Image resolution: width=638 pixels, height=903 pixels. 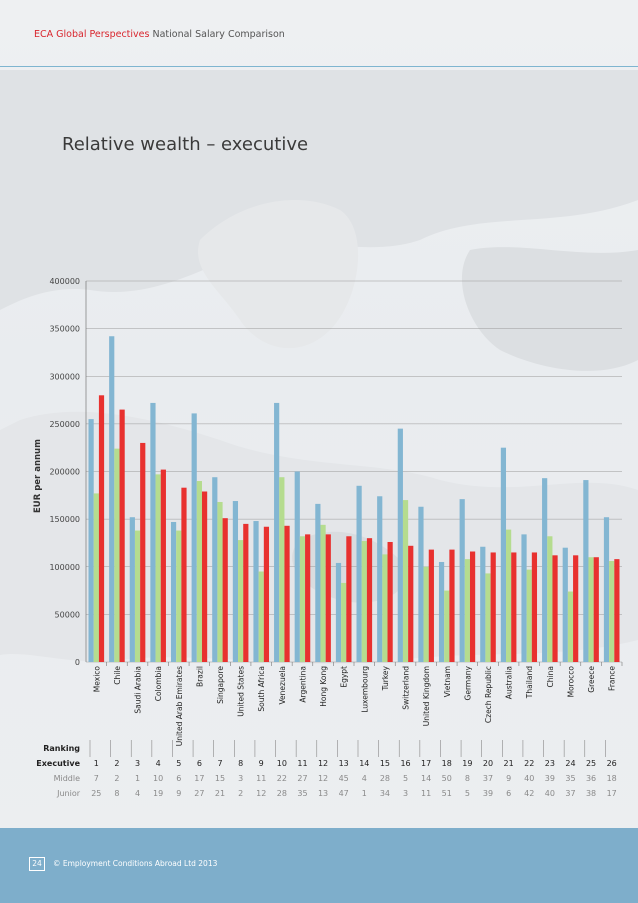 I want to click on ranking-row-label: Executive, so click(x=58, y=763).